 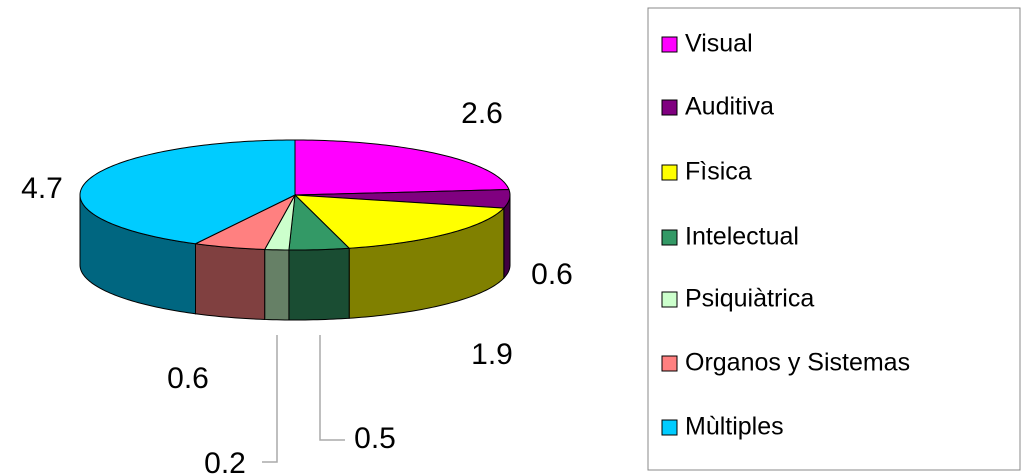 What do you see at coordinates (729, 107) in the screenshot?
I see `legend-label: Auditiva` at bounding box center [729, 107].